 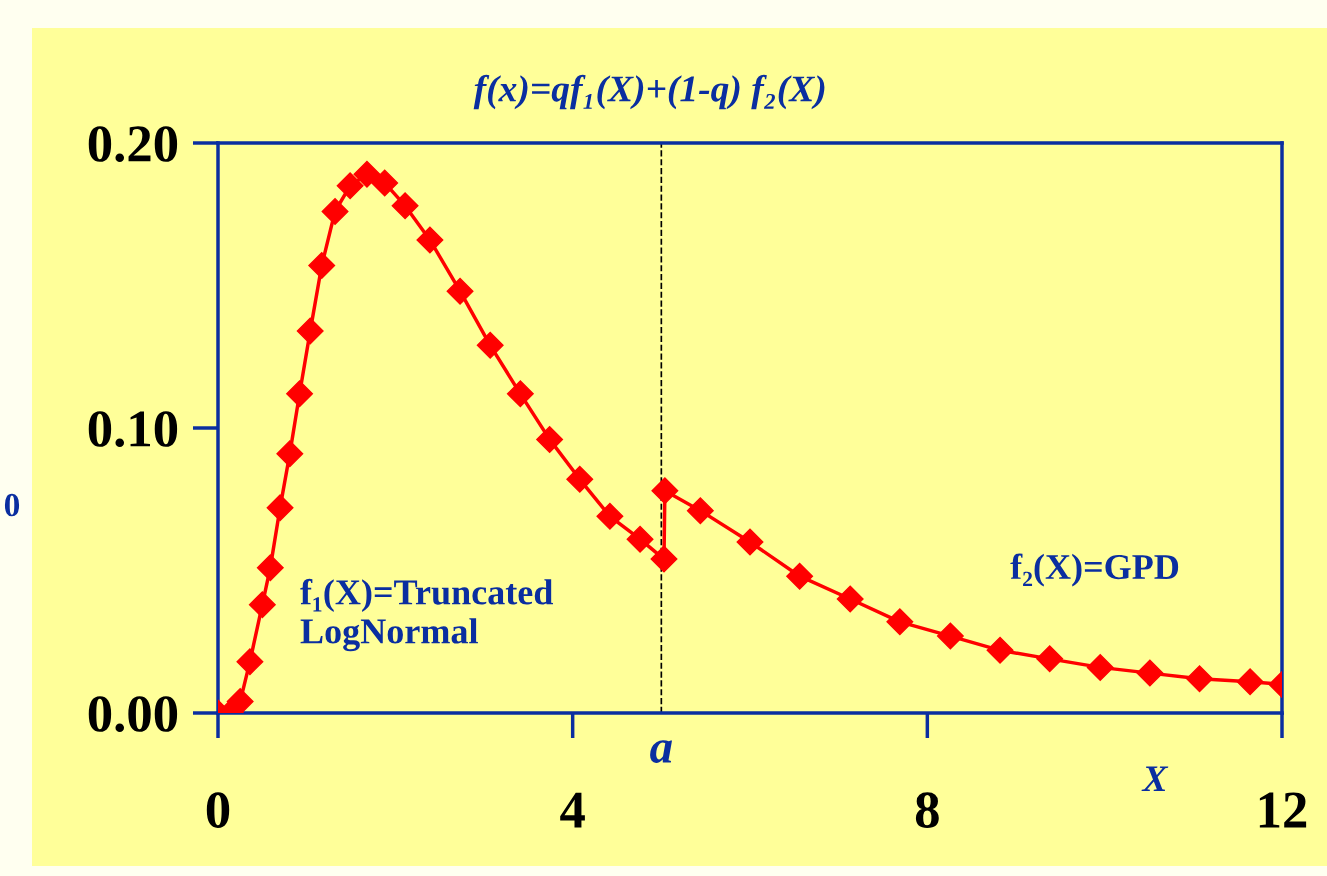 I want to click on ref-line-label: a, so click(x=661, y=751).